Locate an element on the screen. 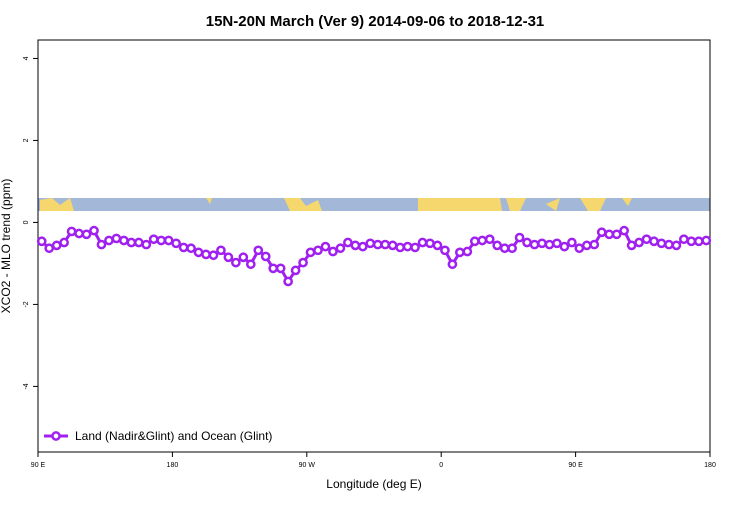 The height and width of the screenshot is (505, 750). y-tick-label: 4 is located at coordinates (26, 58).